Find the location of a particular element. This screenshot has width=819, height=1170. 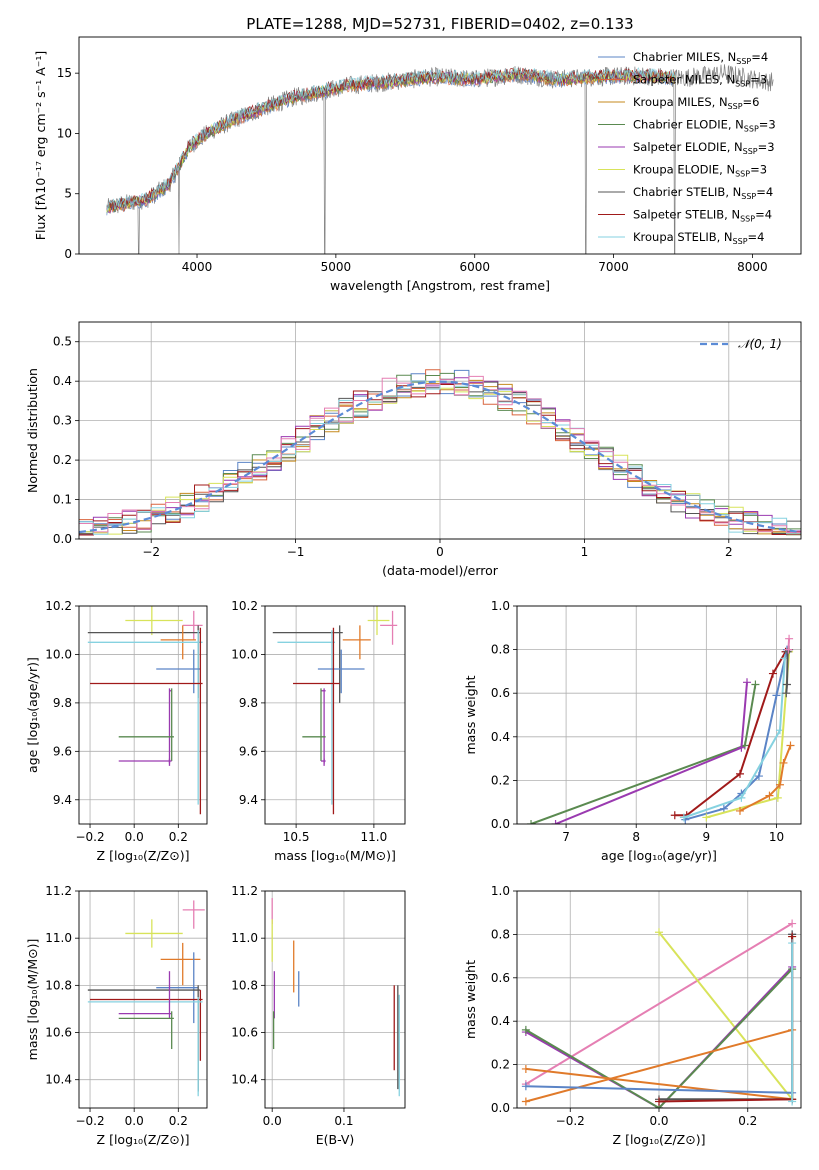

mass_vs_Z-xtick-label: 0.2 is located at coordinates (178, 1121).